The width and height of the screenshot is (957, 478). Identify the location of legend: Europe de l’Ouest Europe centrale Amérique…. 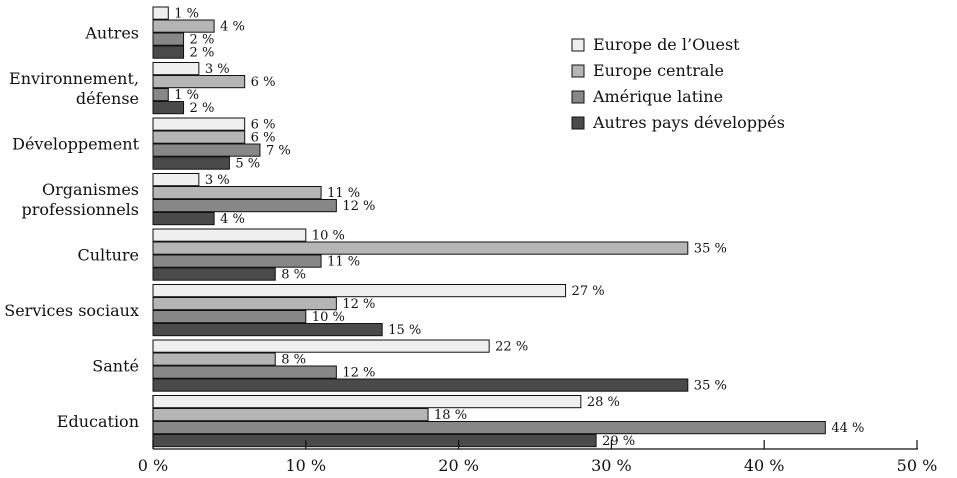
(678, 83).